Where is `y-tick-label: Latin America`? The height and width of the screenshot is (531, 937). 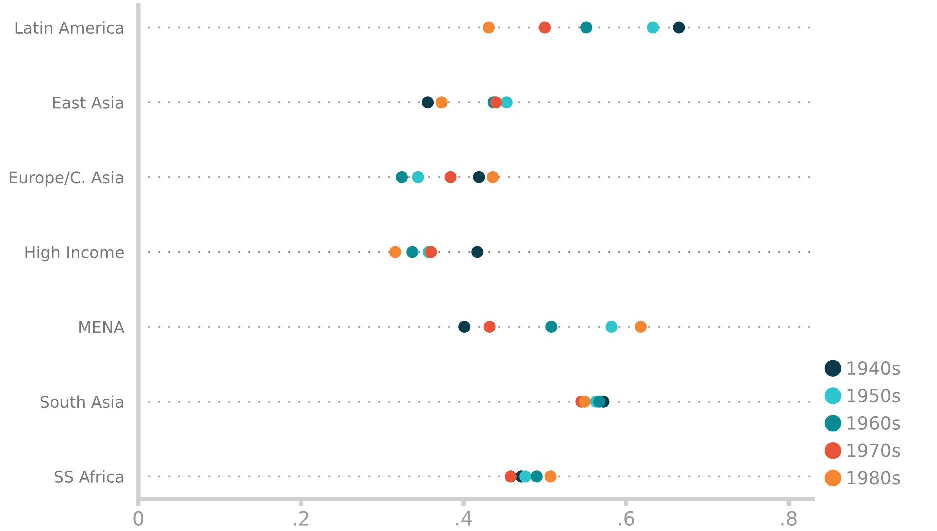
y-tick-label: Latin America is located at coordinates (70, 28).